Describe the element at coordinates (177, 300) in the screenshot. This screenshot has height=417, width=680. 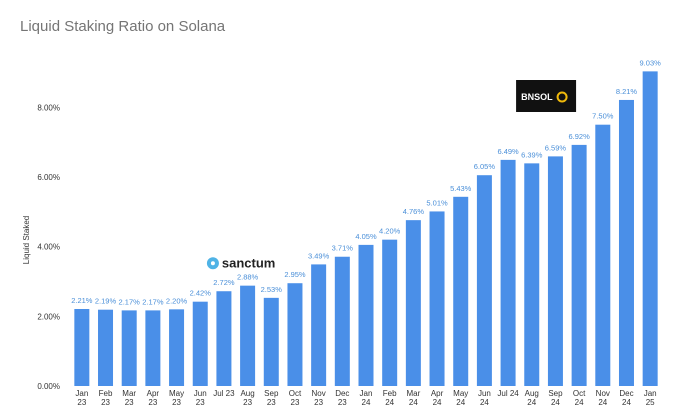
I see `data-label: 2.20%` at that location.